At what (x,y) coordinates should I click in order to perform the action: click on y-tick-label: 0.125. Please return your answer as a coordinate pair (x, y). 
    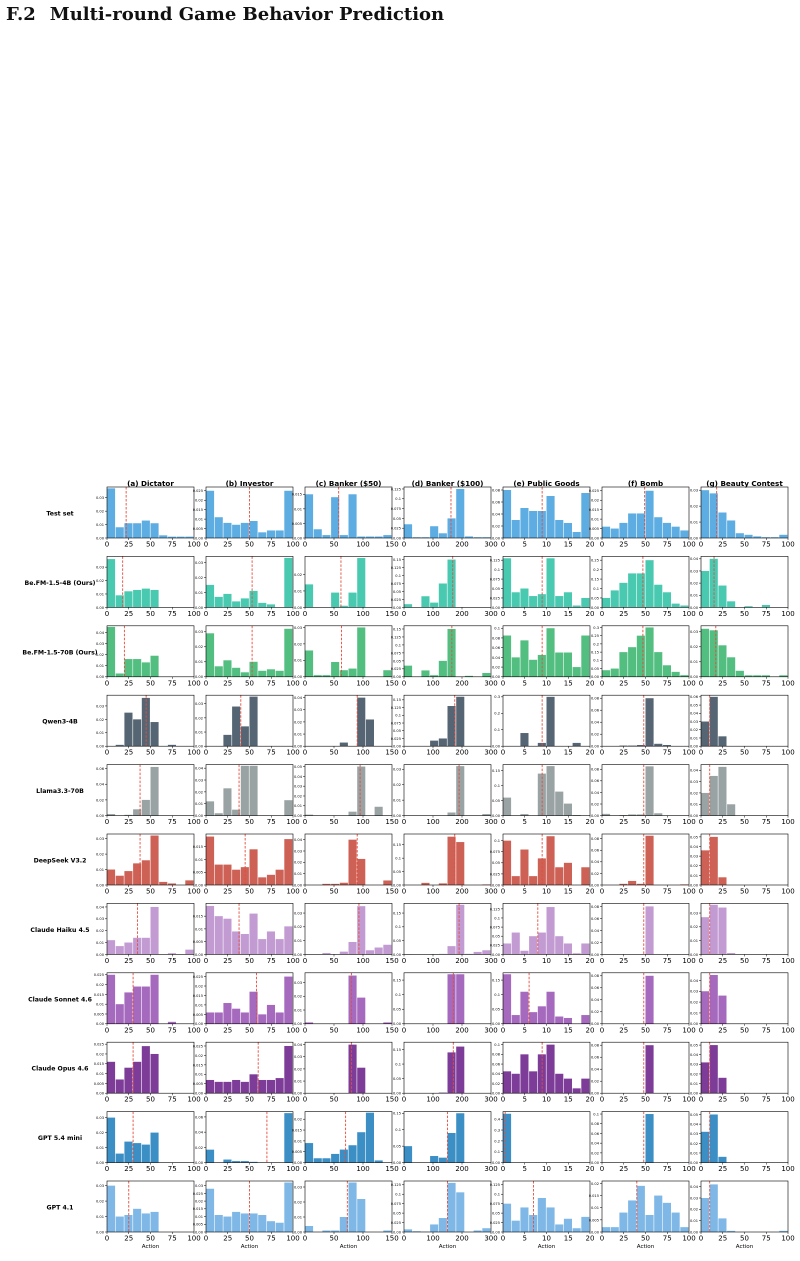
    Looking at the image, I should click on (396, 568).